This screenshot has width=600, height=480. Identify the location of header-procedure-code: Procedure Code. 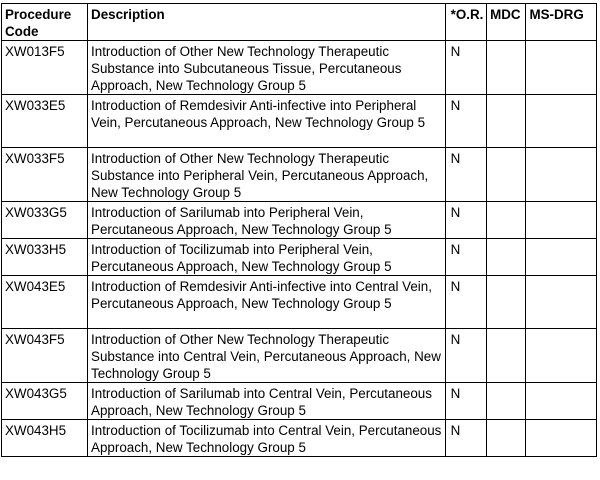
(44, 22).